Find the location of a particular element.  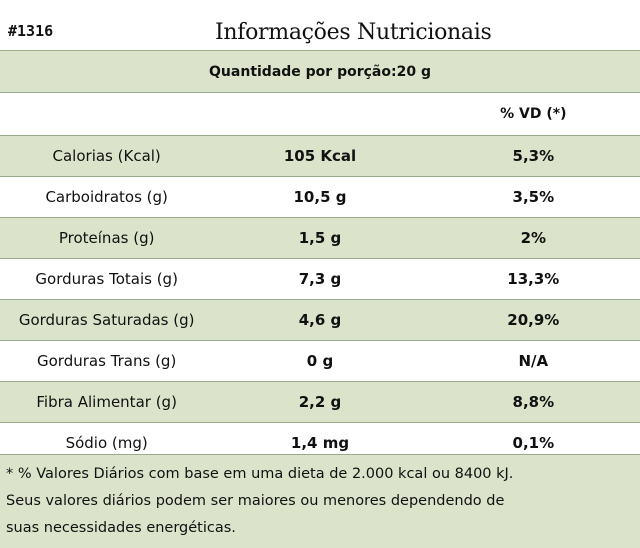

table-row: Gorduras Totais (g) 7,3 g 13,3% is located at coordinates (320, 279).